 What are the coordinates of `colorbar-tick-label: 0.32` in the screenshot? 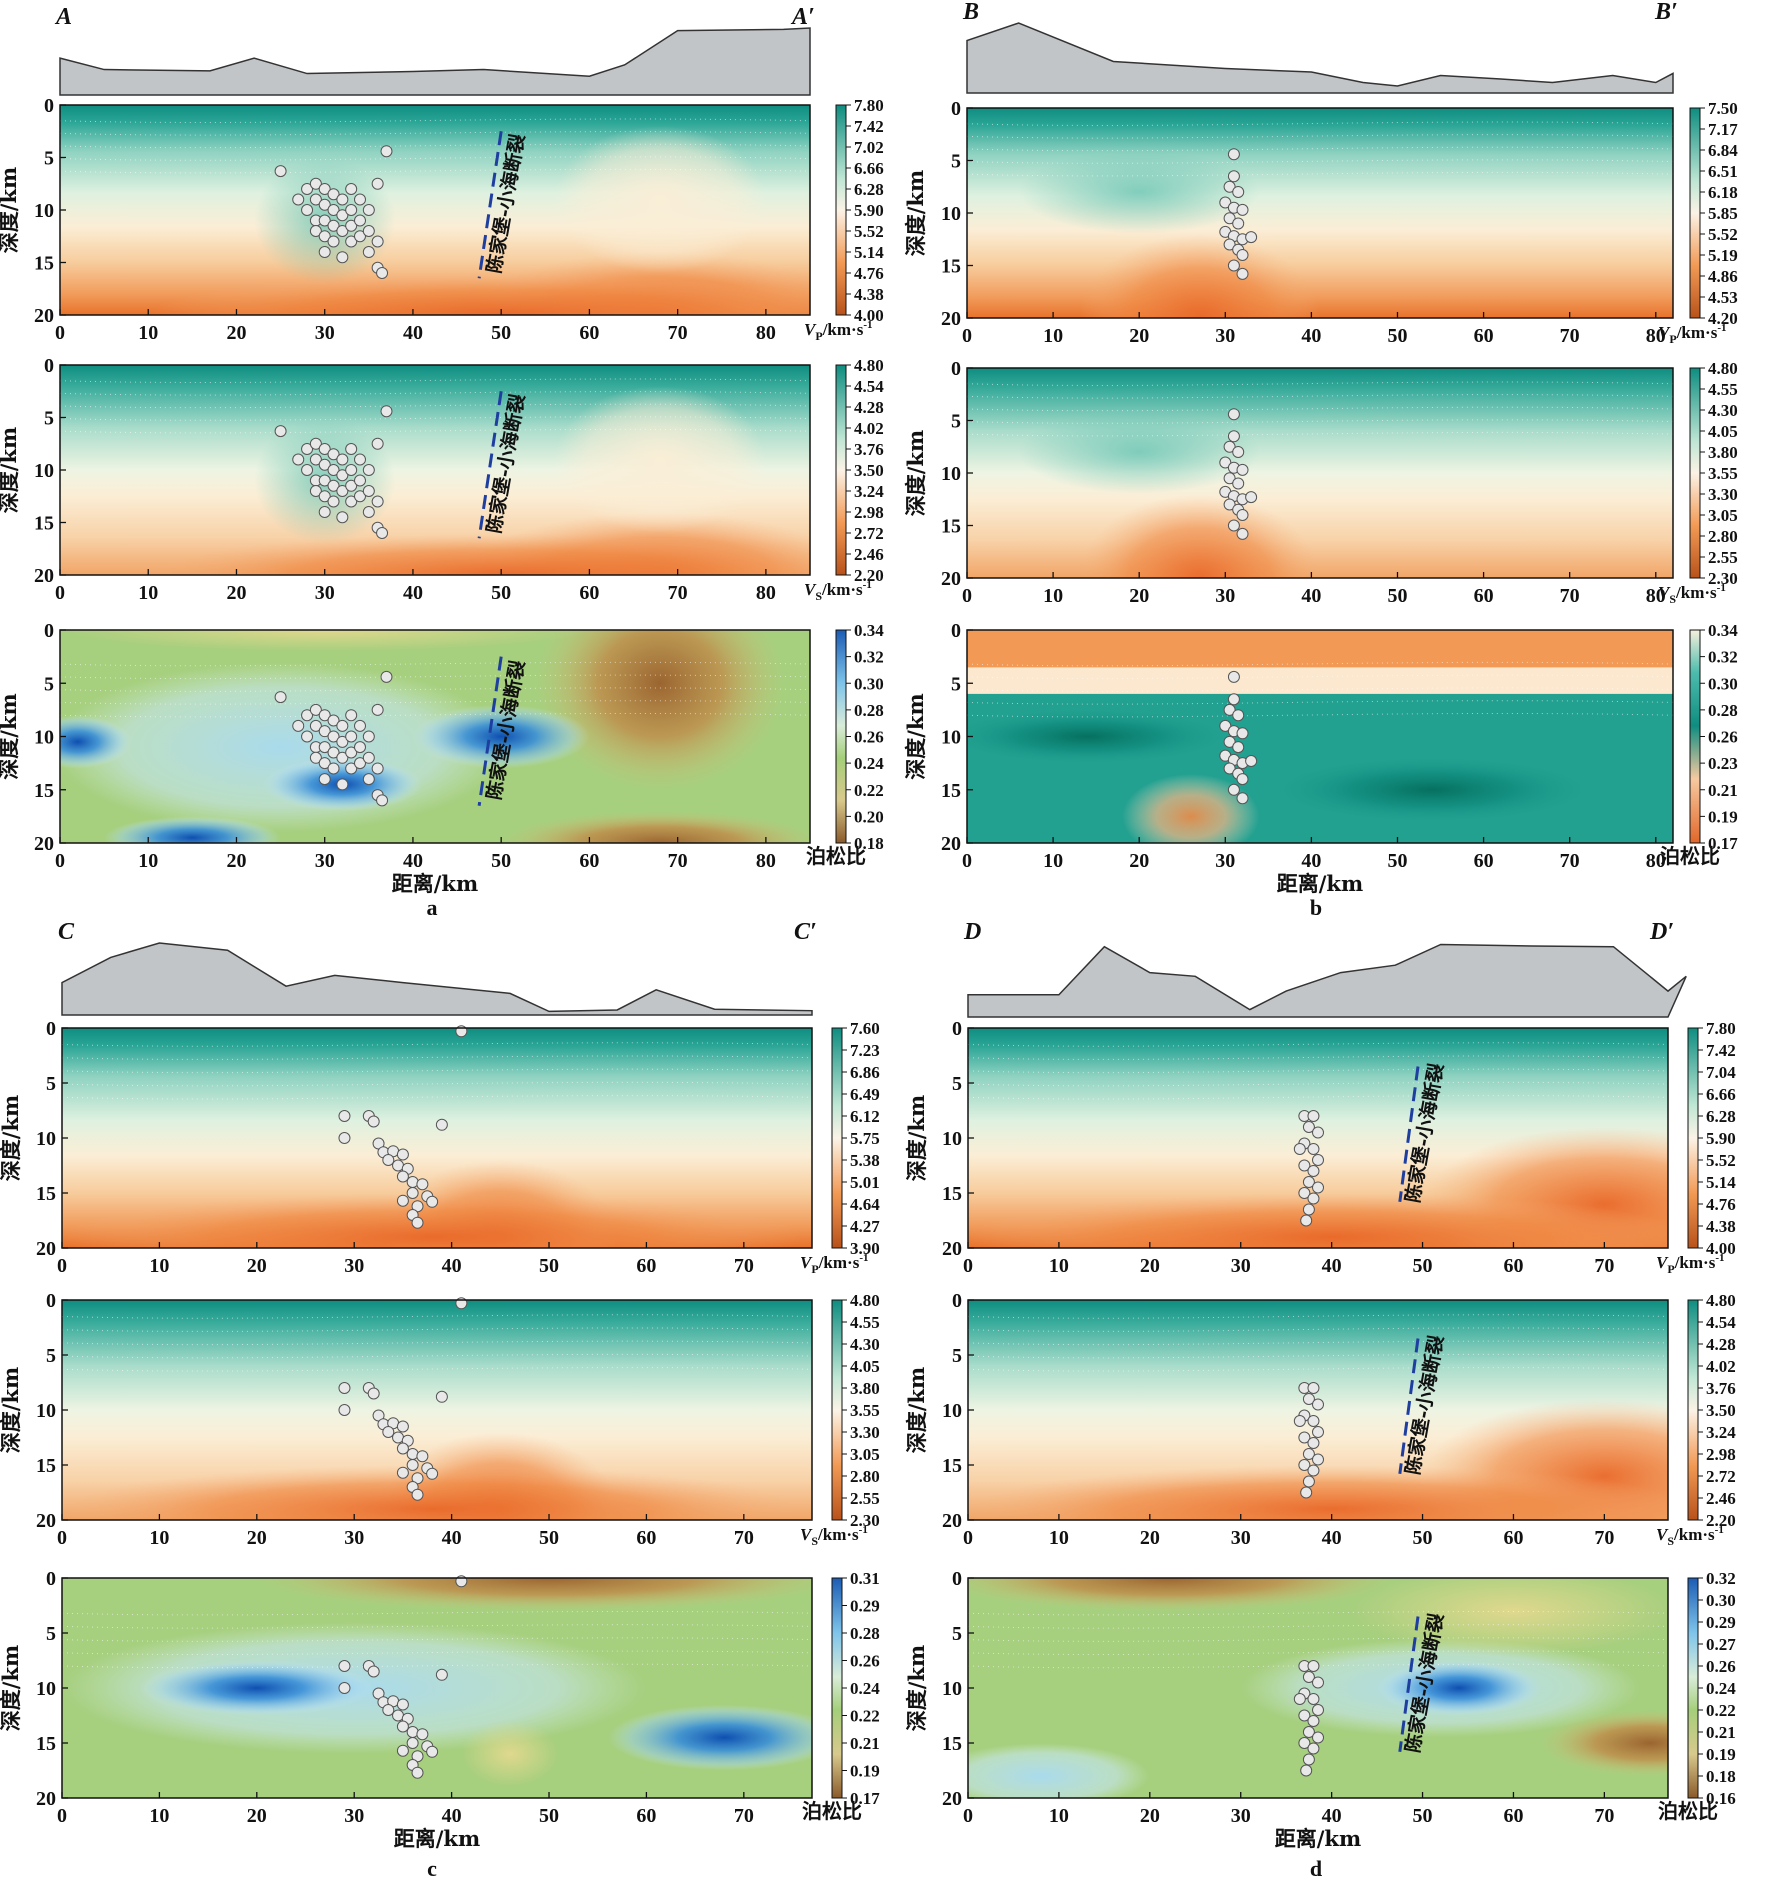 It's located at (1721, 1578).